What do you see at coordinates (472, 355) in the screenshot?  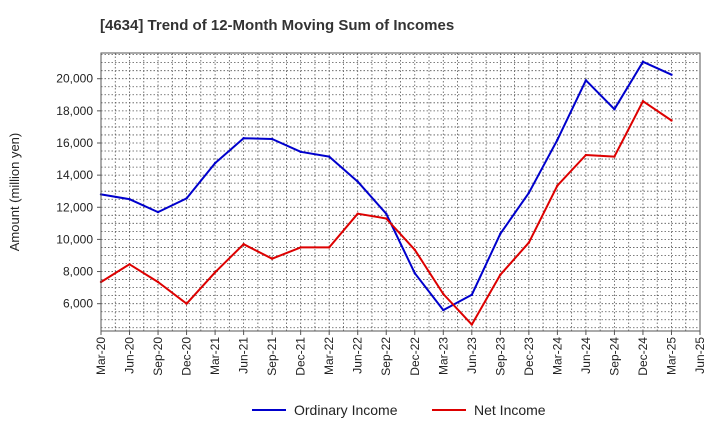 I see `x-tick-label: Jun-23` at bounding box center [472, 355].